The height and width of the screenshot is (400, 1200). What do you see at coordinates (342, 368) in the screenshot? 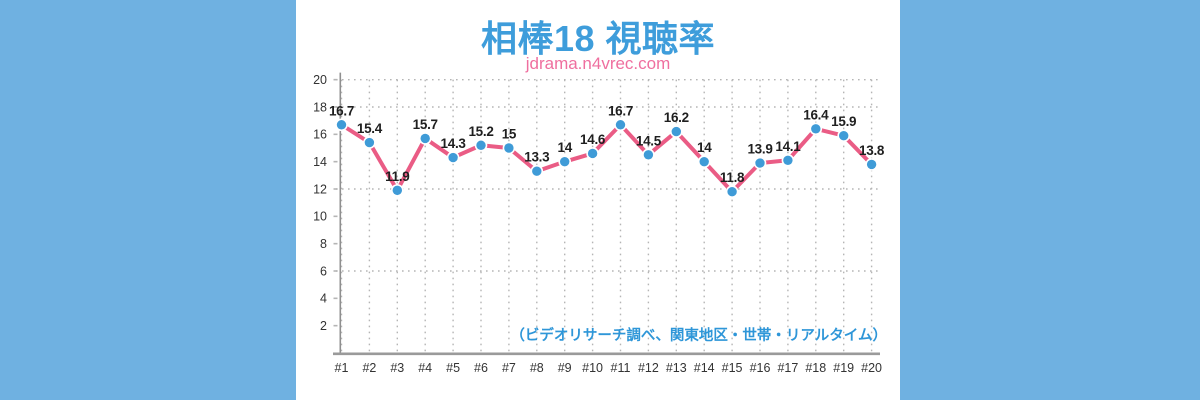
I see `x-axis-tick-label: #1` at bounding box center [342, 368].